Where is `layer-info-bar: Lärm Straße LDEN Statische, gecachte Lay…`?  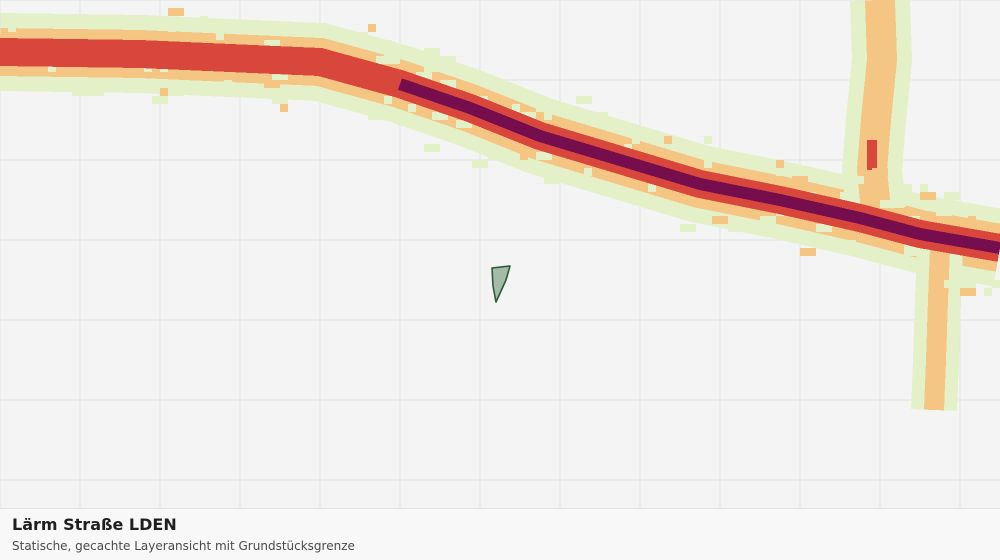
layer-info-bar: Lärm Straße LDEN Statische, gecachte Lay… is located at coordinates (500, 534).